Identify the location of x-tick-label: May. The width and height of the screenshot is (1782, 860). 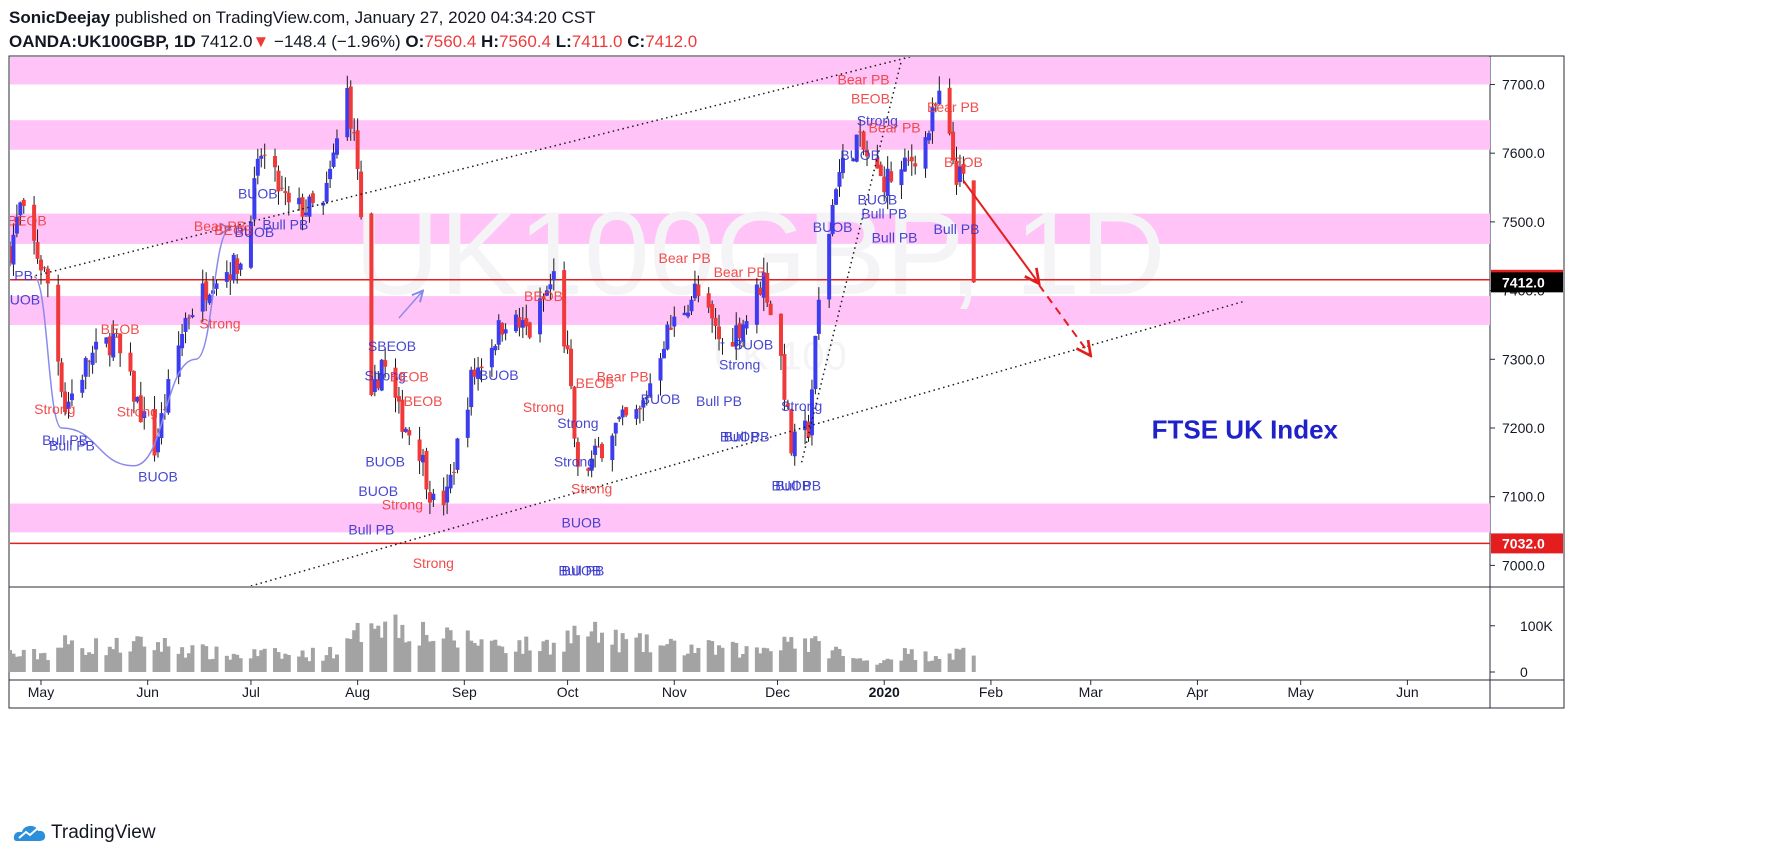
(1300, 692).